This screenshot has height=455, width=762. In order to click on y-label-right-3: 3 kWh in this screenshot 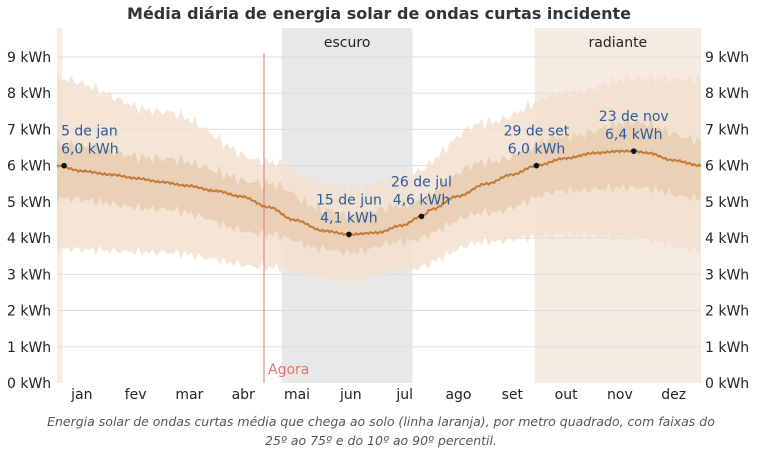, I will do `click(727, 275)`.